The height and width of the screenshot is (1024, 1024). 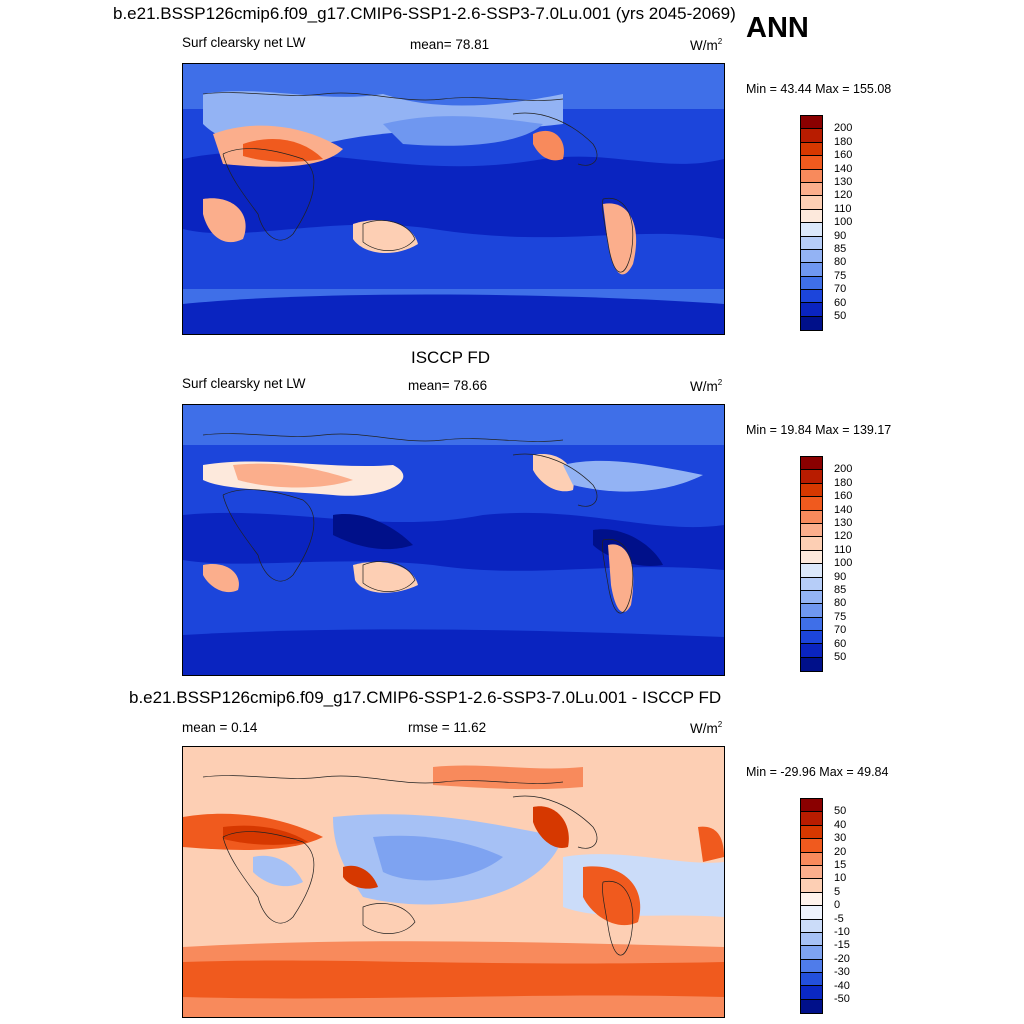 What do you see at coordinates (448, 385) in the screenshot?
I see `panel2-mean-label: mean= 78.66` at bounding box center [448, 385].